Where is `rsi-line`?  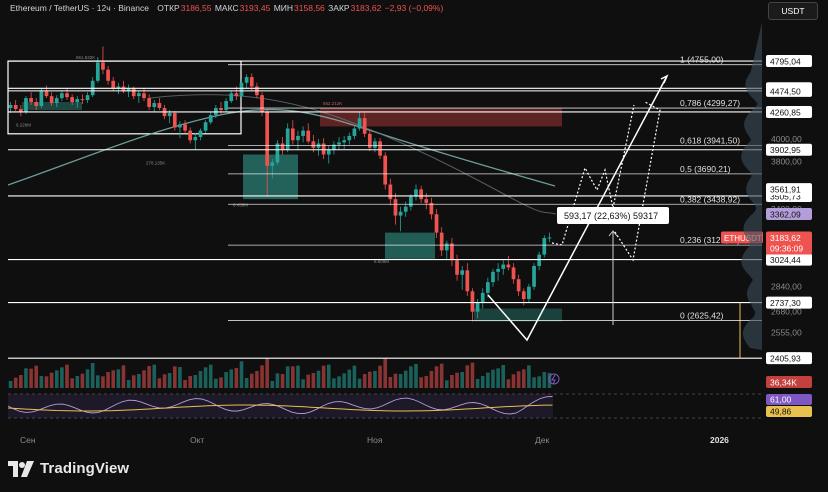
rsi-line is located at coordinates (280, 405).